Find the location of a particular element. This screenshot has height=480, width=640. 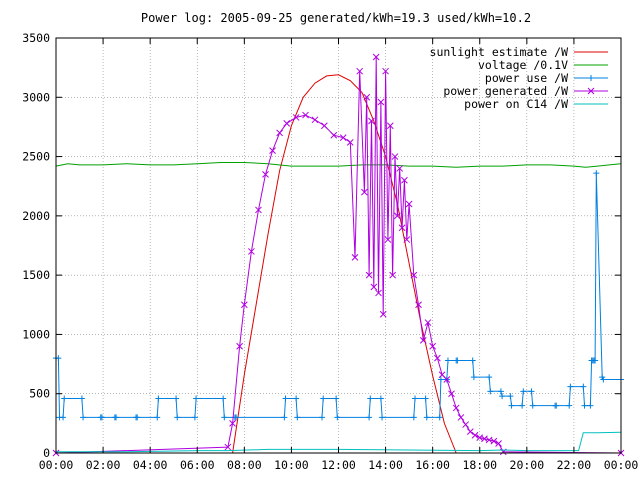

y-tick-label: 3000 is located at coordinates (36, 97).